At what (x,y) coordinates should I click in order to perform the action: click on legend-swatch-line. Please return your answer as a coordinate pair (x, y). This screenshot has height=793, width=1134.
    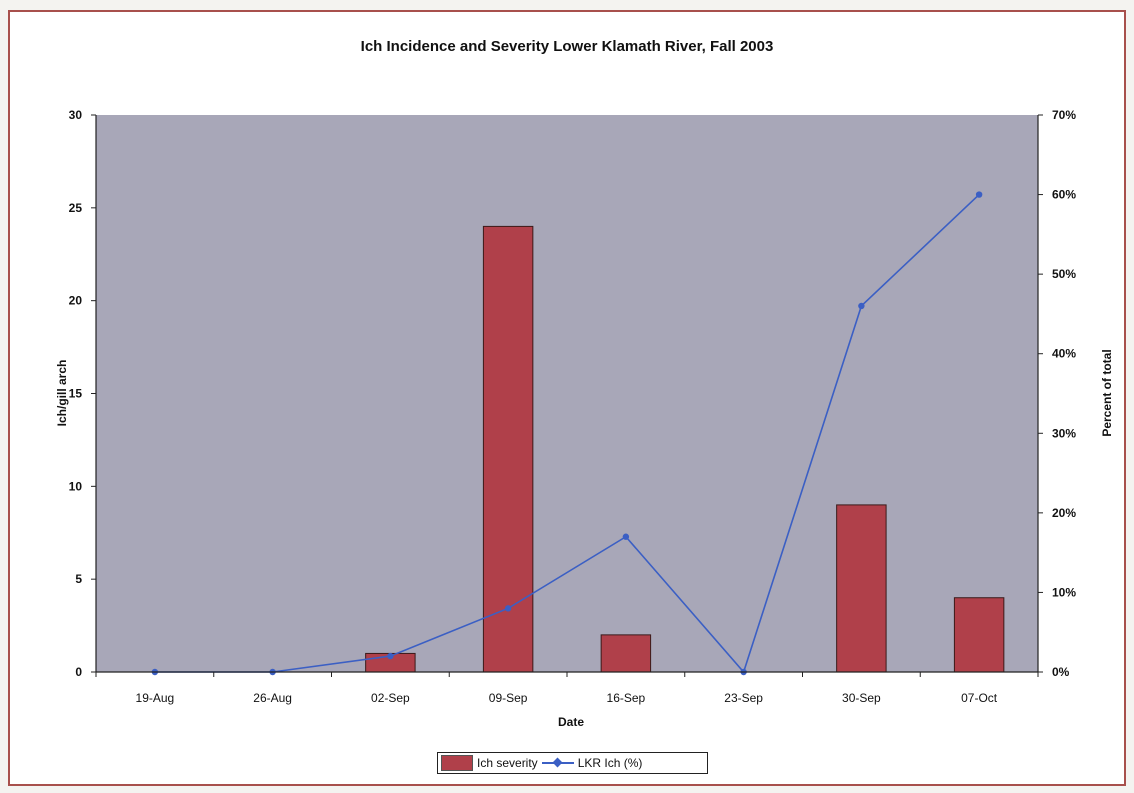
    Looking at the image, I should click on (557, 763).